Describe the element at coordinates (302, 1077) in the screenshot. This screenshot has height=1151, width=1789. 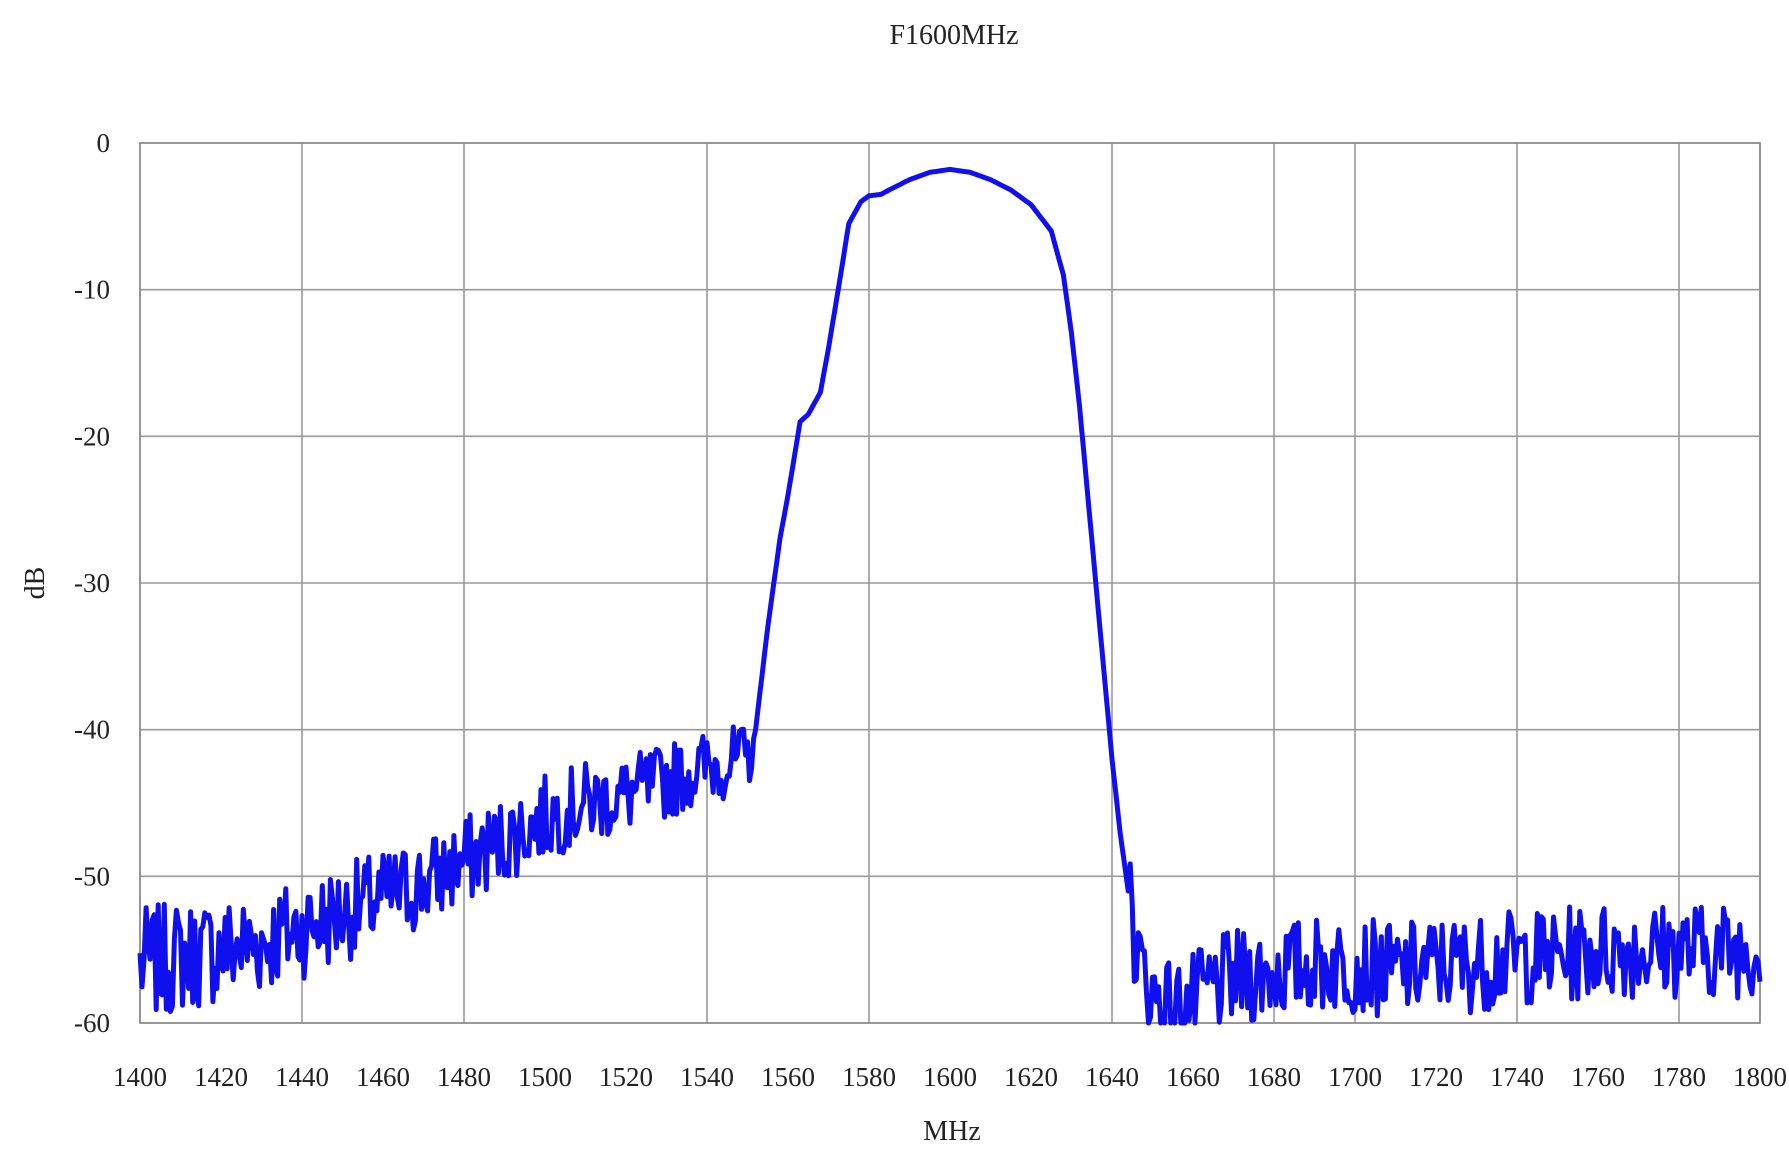
I see `x-tick-label: 1440` at that location.